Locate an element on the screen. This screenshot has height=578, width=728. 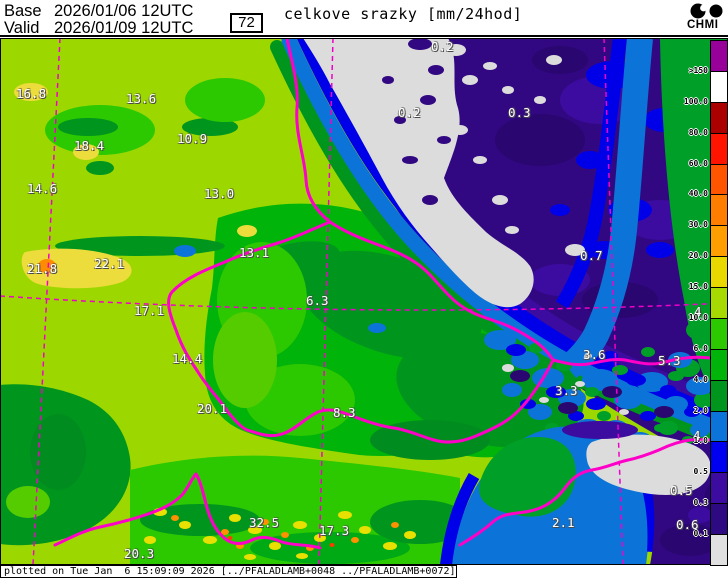
map-value-label: 14.4 is located at coordinates (187, 358).